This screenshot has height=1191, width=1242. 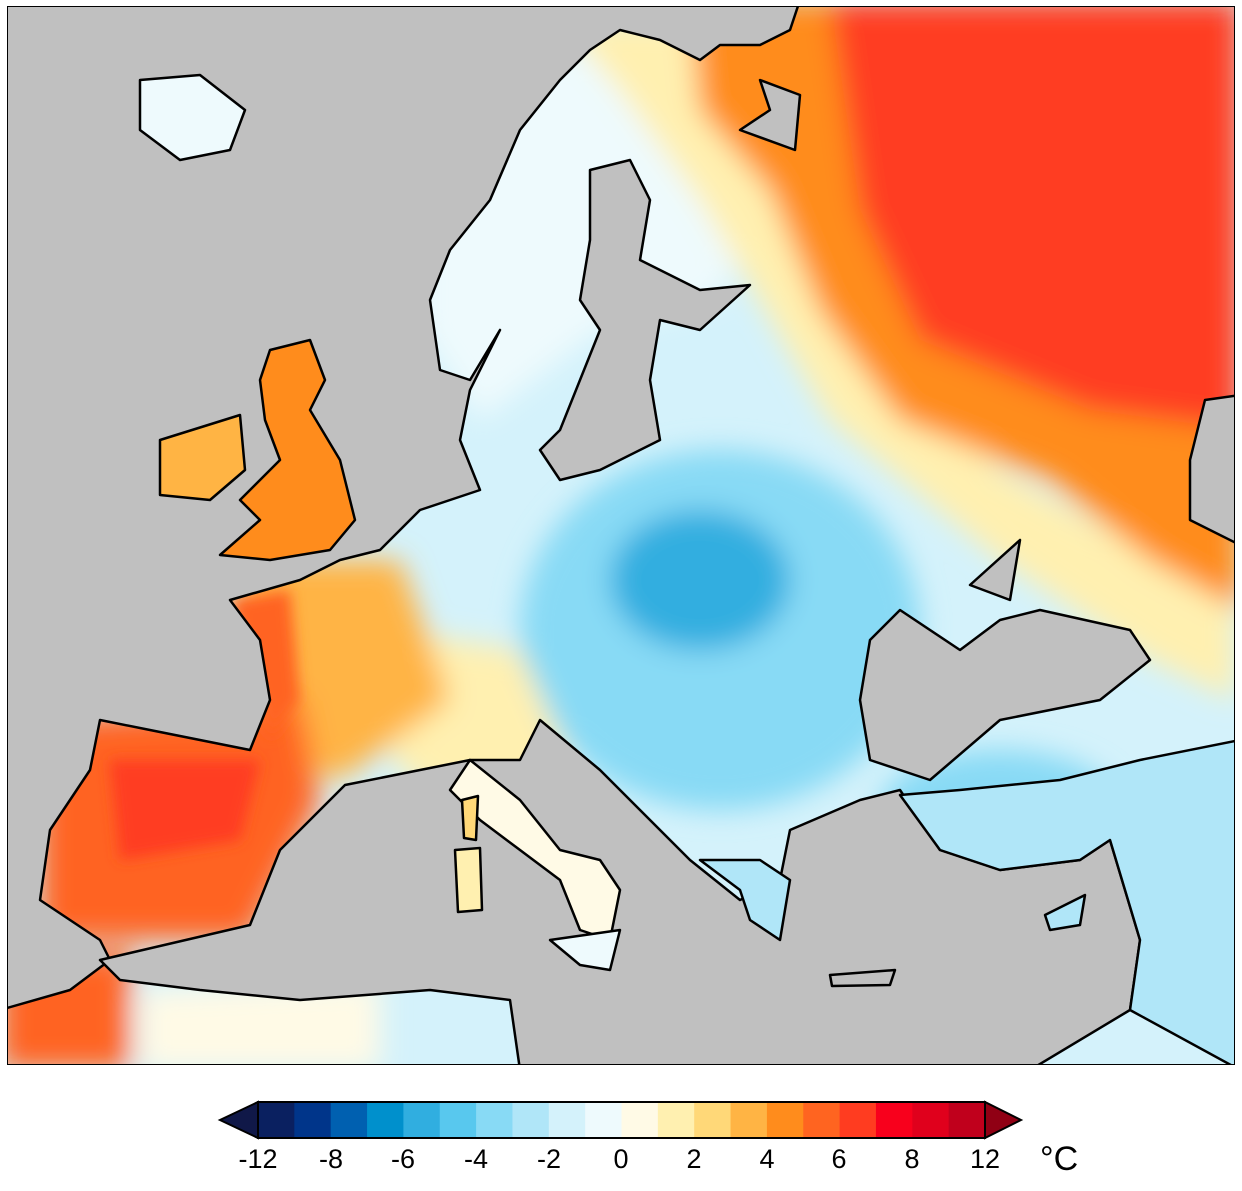 What do you see at coordinates (621, 1159) in the screenshot?
I see `tick-label: 0` at bounding box center [621, 1159].